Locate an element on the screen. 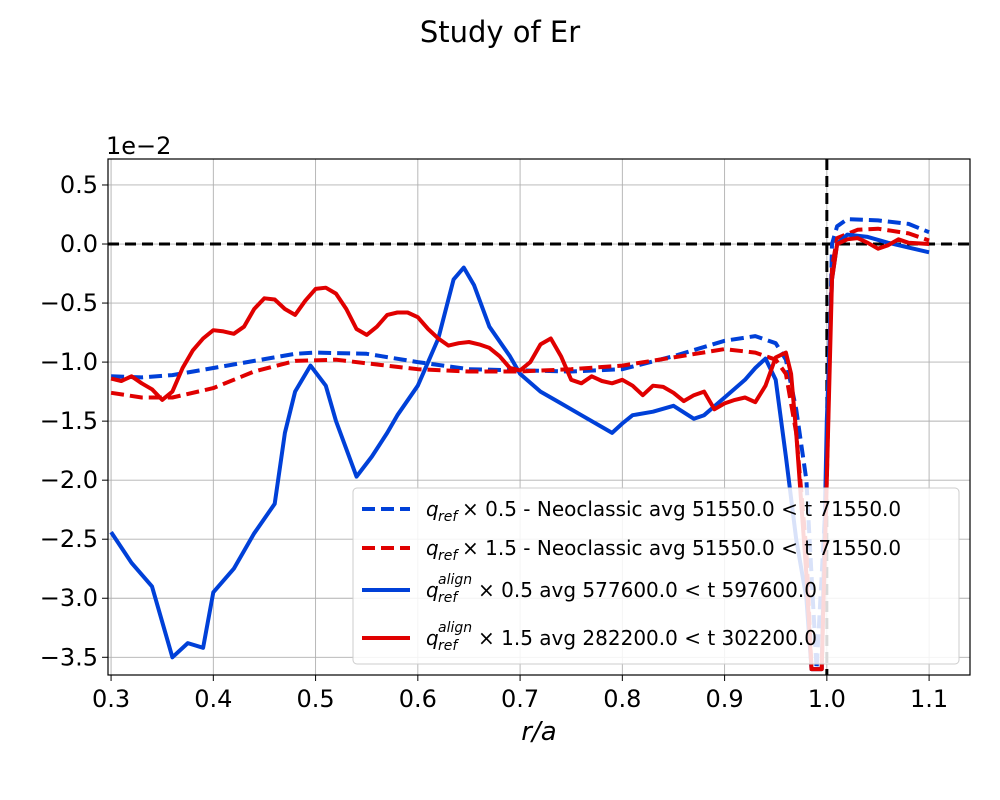 Image resolution: width=1000 pixels, height=800 pixels. x-tick-label: 0.3 is located at coordinates (111, 699).